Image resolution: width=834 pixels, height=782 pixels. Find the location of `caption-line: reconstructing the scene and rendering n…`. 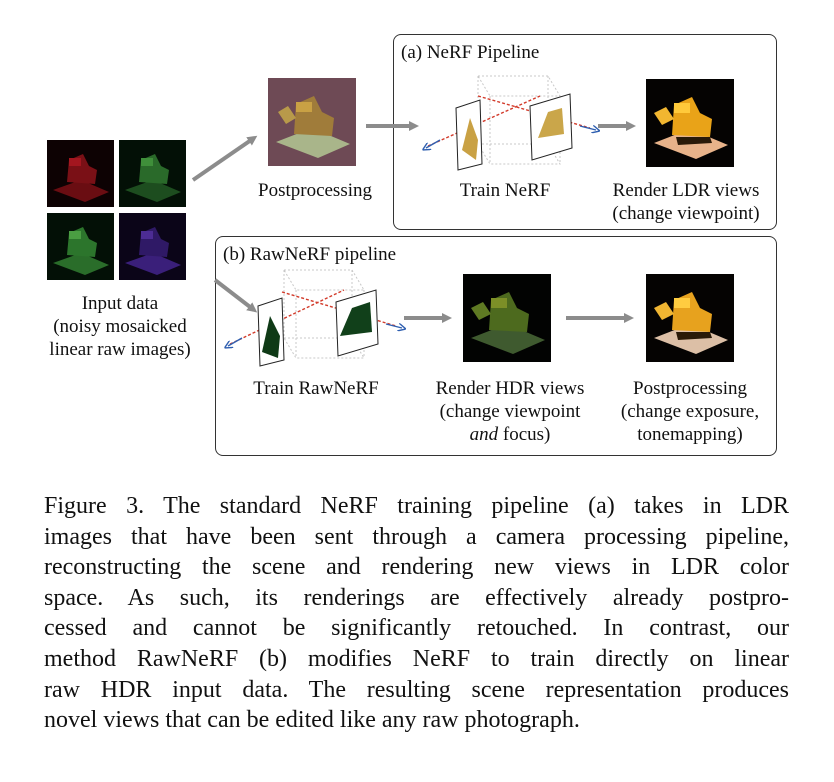

caption-line: reconstructing the scene and rendering n… is located at coordinates (416, 567).